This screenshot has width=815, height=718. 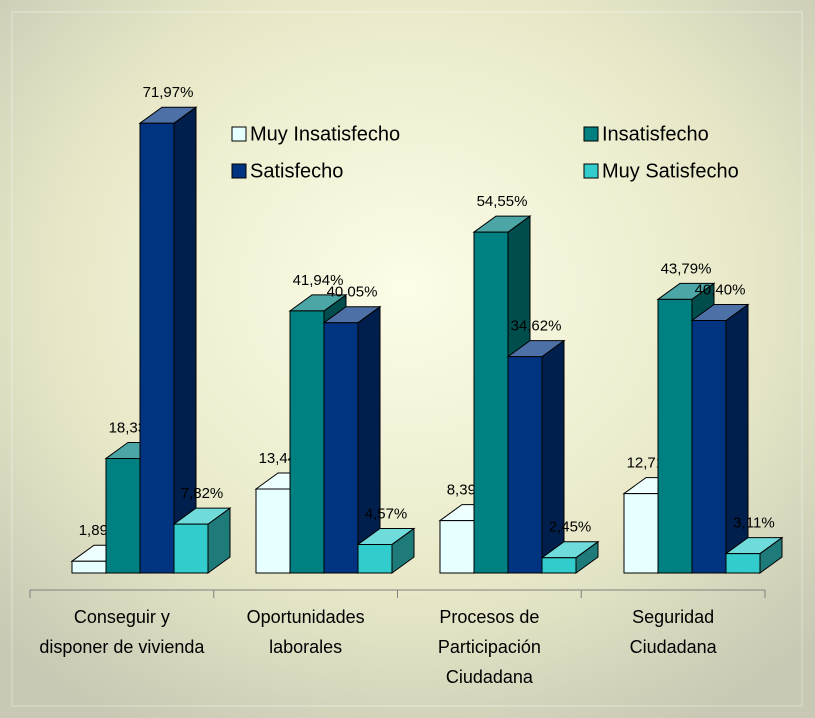 I want to click on data-label: 40,40%, so click(x=720, y=289).